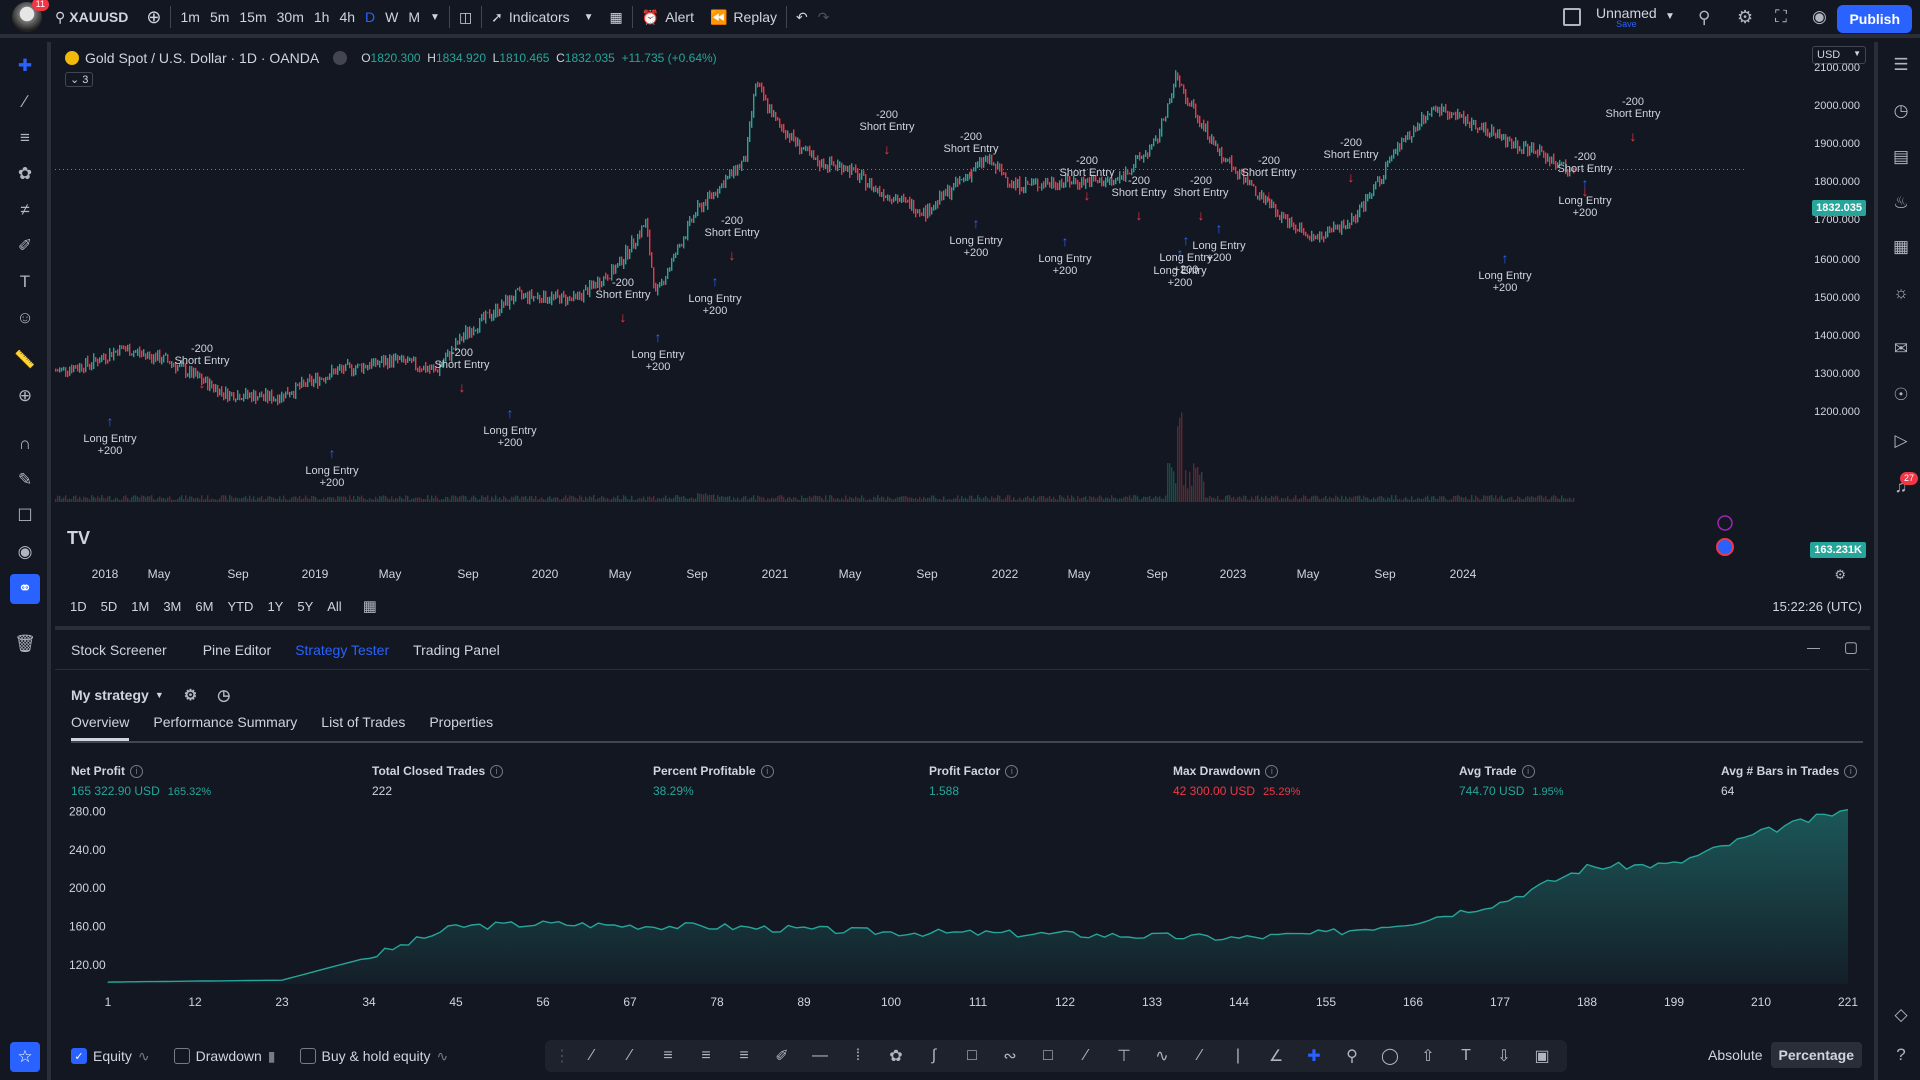 The image size is (1920, 1080). I want to click on news-icon: ▤, so click(1901, 156).